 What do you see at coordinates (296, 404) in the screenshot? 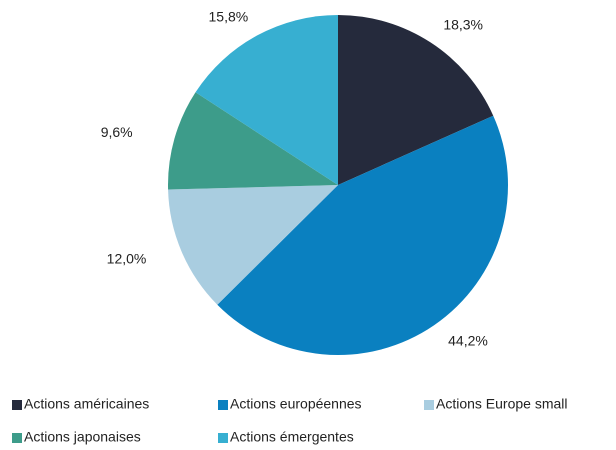
I see `legend-label: Actions européennes` at bounding box center [296, 404].